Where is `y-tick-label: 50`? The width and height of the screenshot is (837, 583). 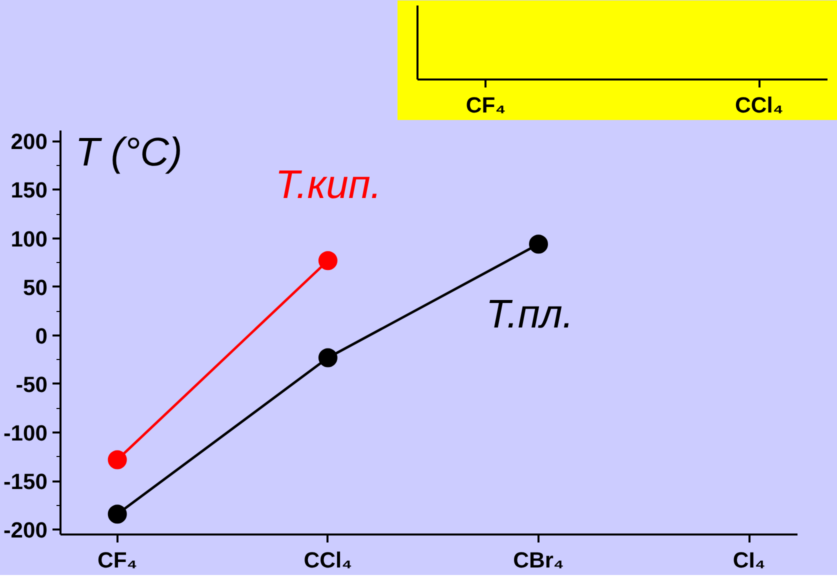 y-tick-label: 50 is located at coordinates (35, 287).